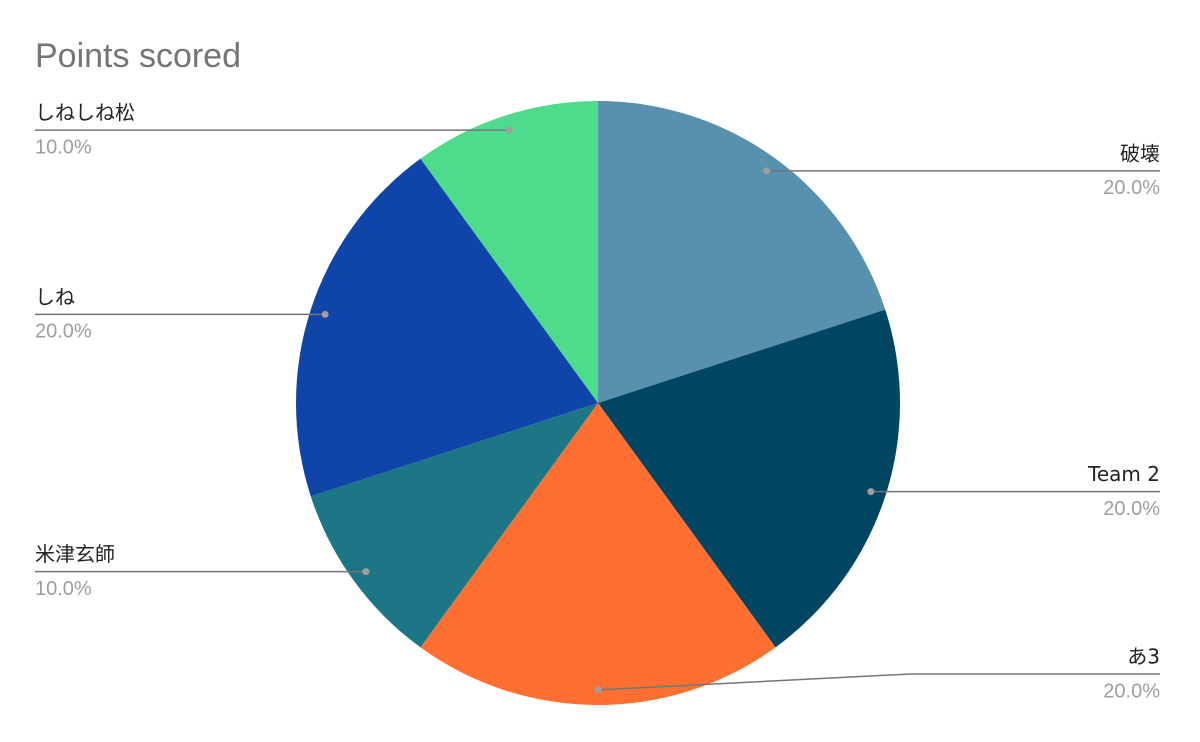 The width and height of the screenshot is (1200, 742). I want to click on slice-label: しねしね松, so click(85, 113).